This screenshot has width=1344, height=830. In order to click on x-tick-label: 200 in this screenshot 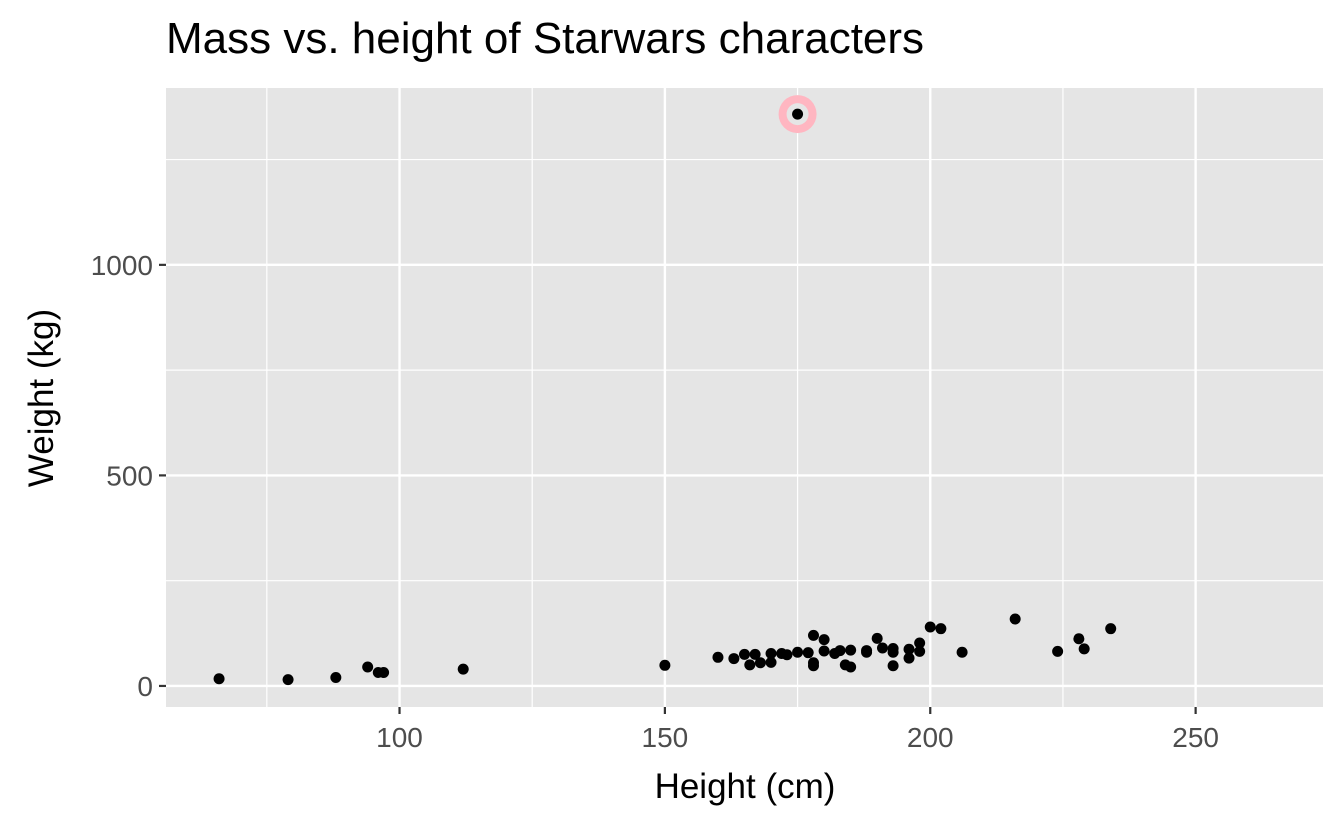, I will do `click(930, 737)`.